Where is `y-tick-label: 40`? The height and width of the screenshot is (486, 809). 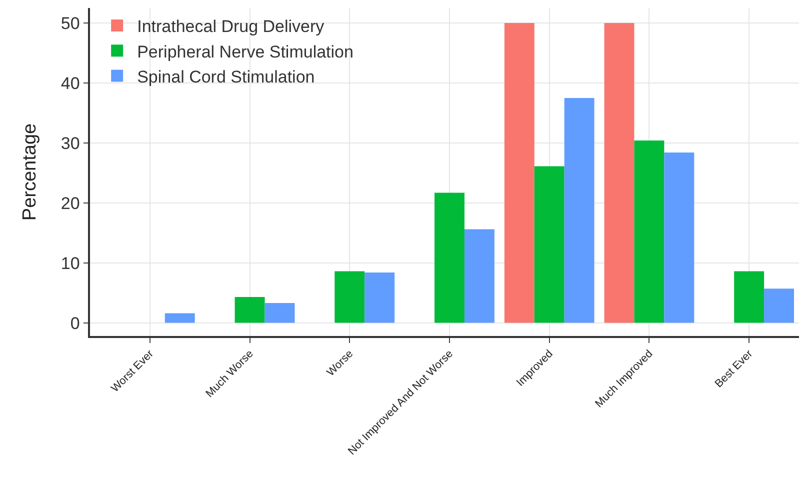 y-tick-label: 40 is located at coordinates (70, 83).